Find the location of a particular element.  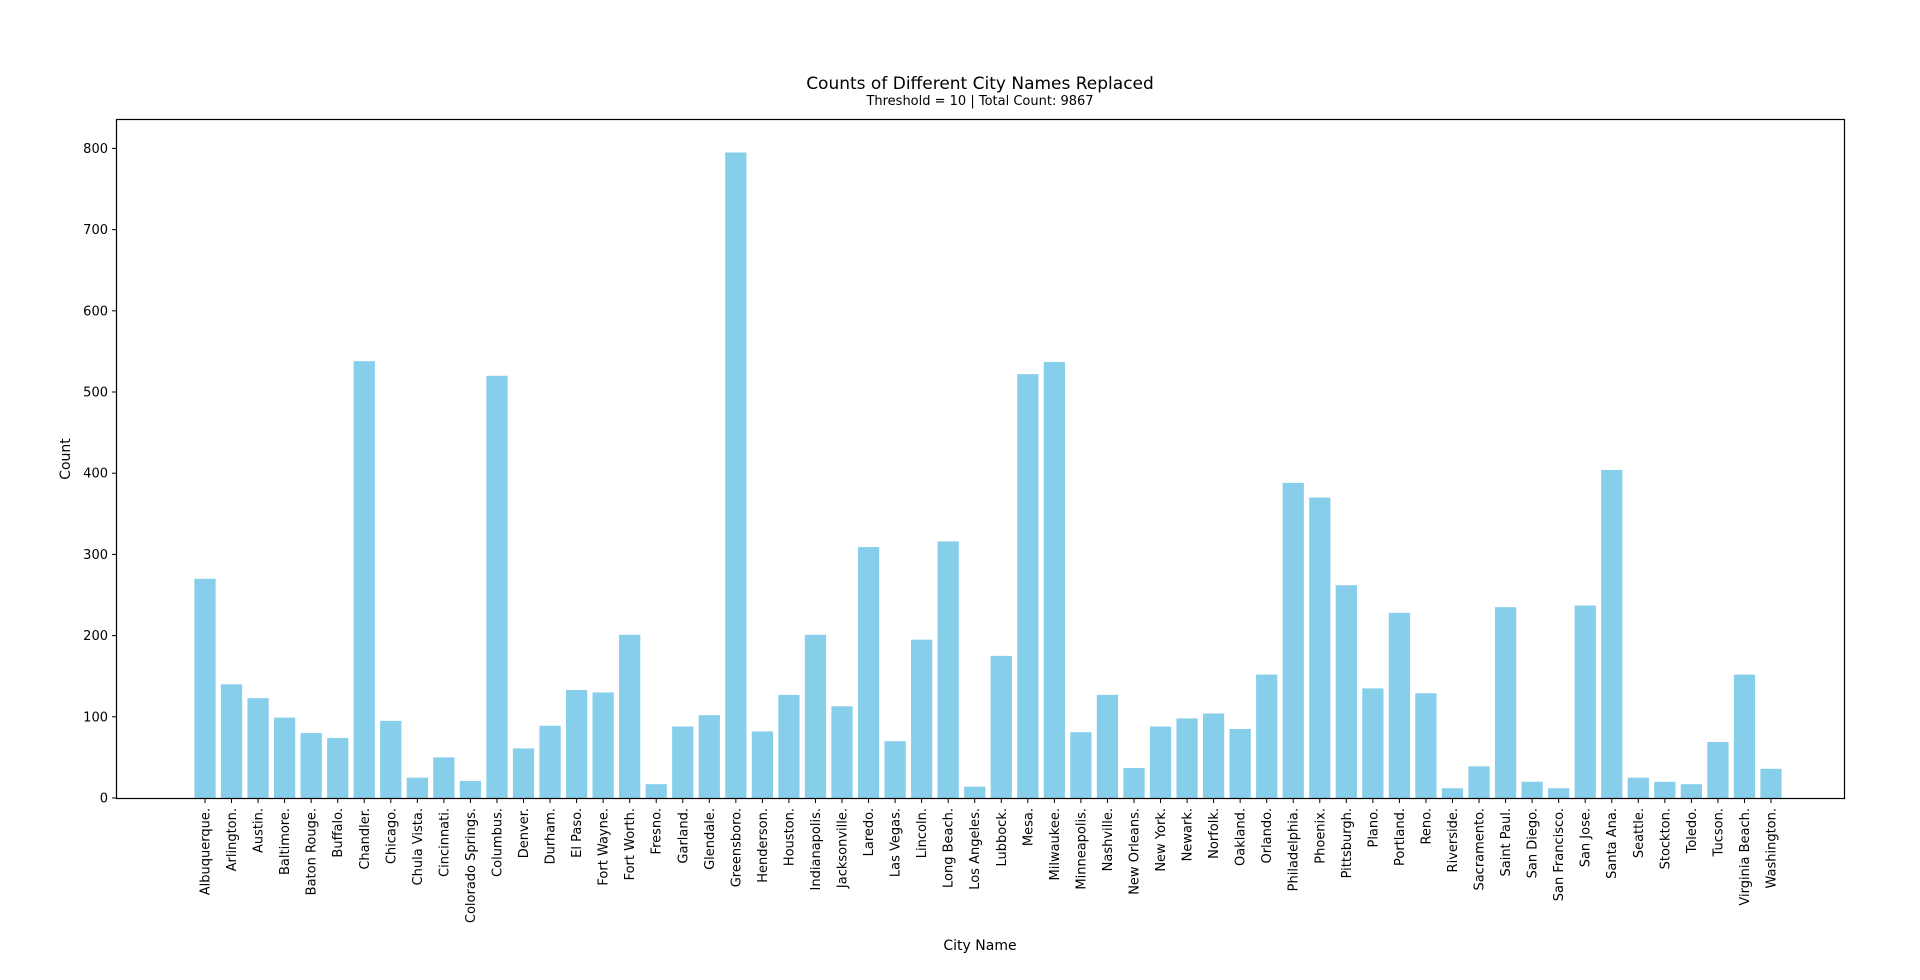

bar-arlington is located at coordinates (231, 741).